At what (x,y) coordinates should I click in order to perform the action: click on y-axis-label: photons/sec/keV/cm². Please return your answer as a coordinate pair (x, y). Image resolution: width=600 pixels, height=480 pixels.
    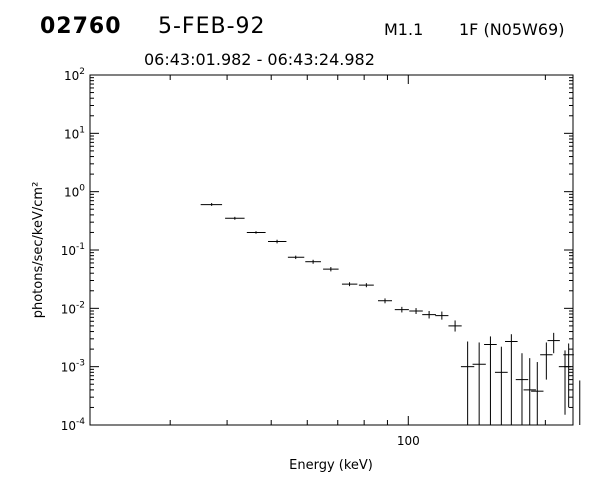
    Looking at the image, I should click on (38, 250).